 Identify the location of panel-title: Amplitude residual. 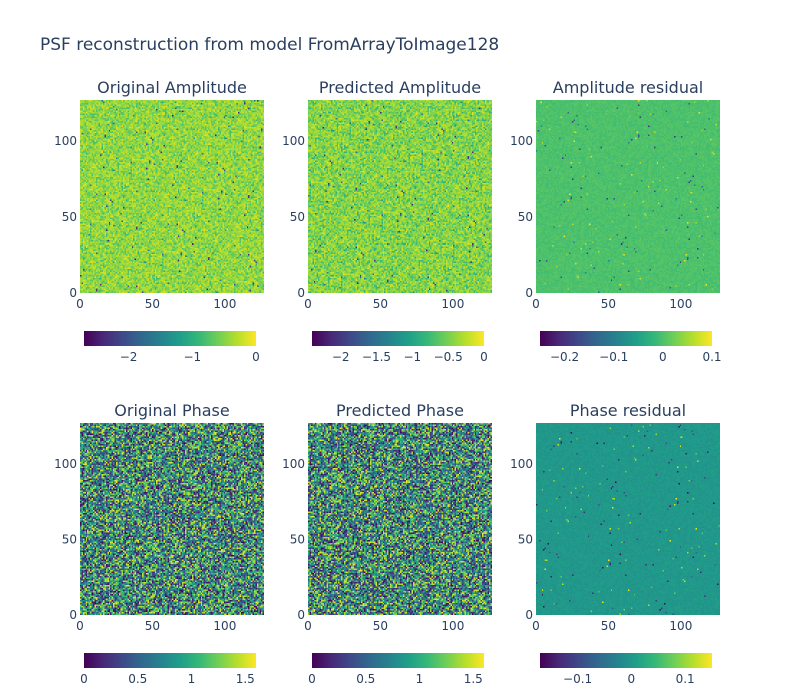
(628, 87).